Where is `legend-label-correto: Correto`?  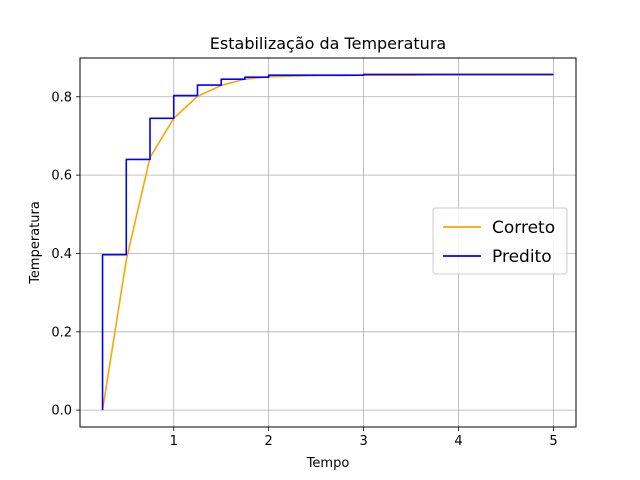
legend-label-correto: Correto is located at coordinates (523, 228).